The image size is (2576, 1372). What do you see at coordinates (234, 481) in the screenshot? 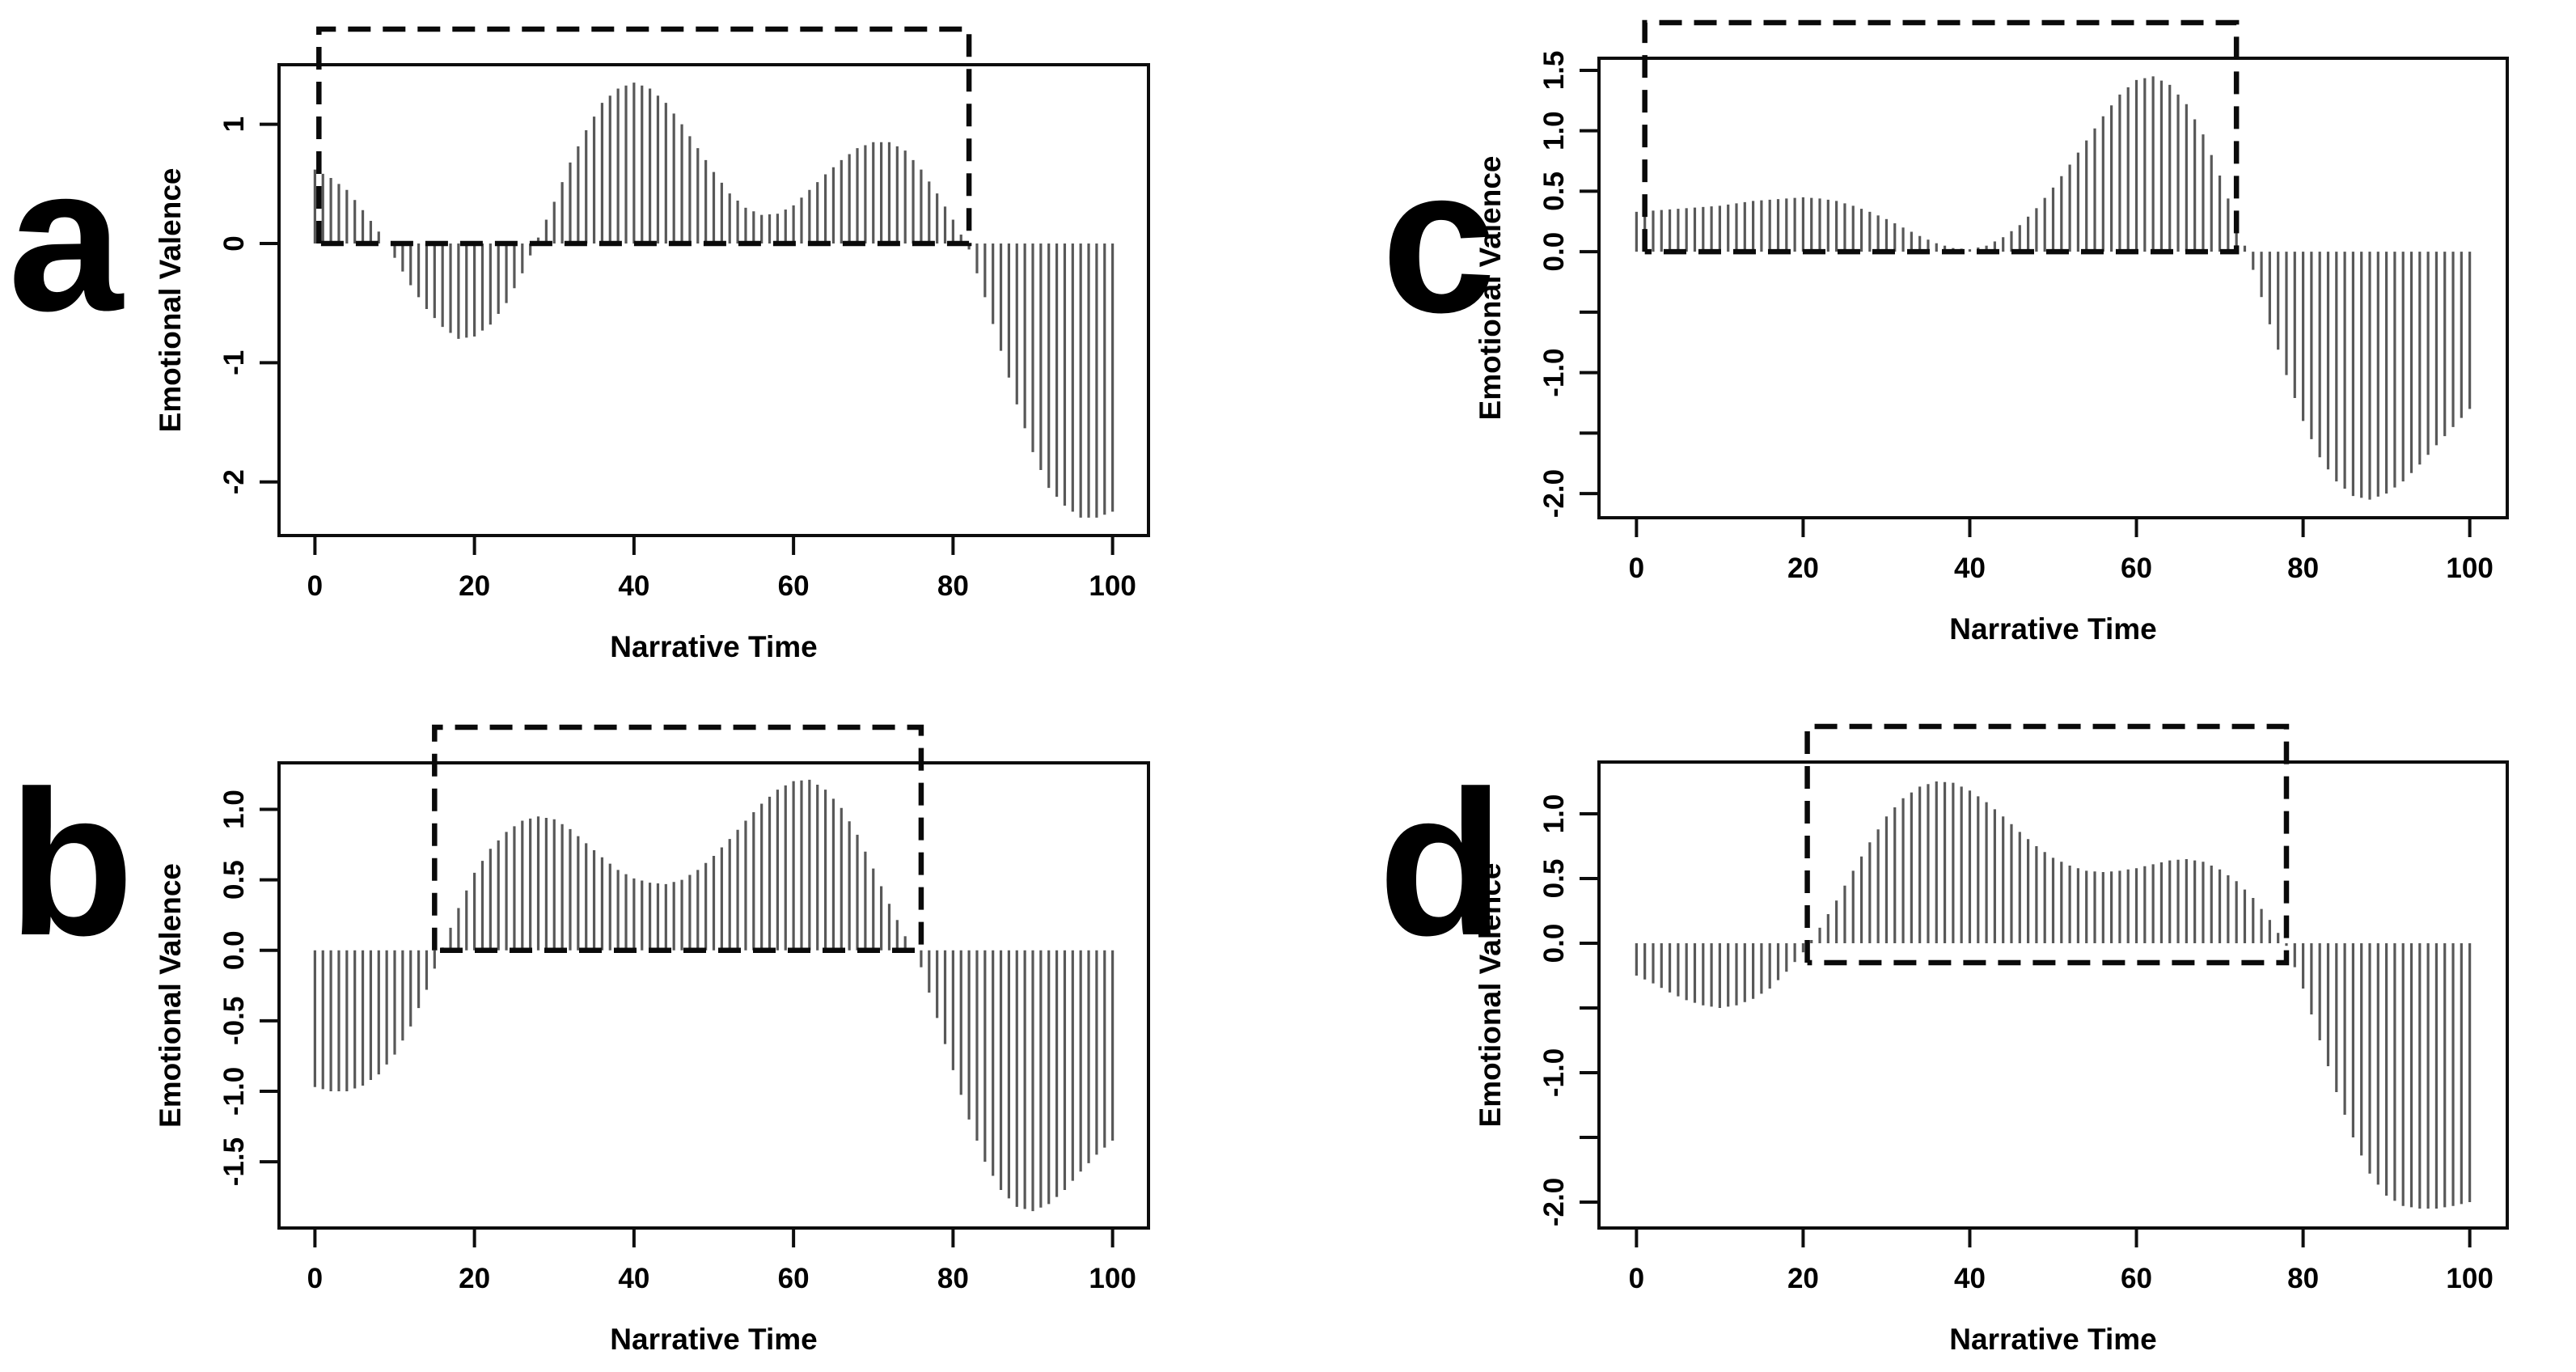
I see `svg-text: -2` at bounding box center [234, 481].